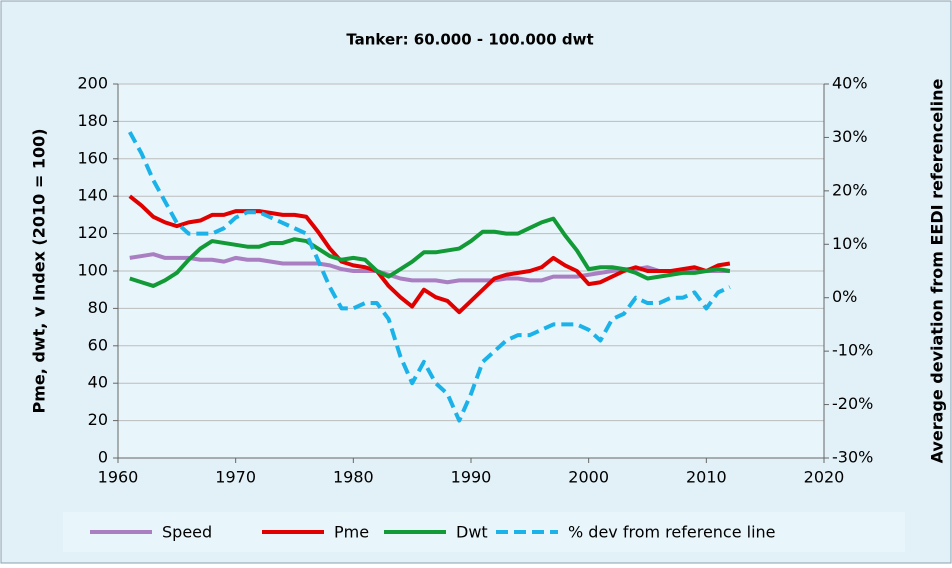 This screenshot has height=568, width=952. I want to click on y-tick-label: 160, so click(92, 157).